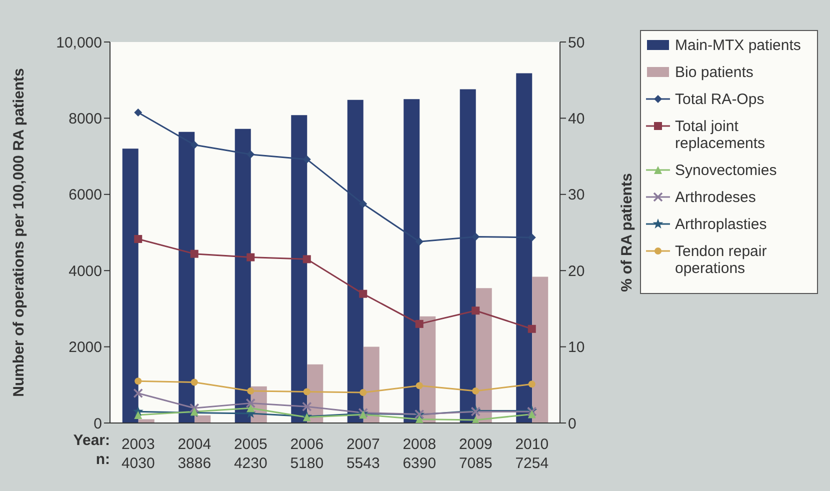 This screenshot has height=491, width=830. I want to click on y-tick-label: 10,000, so click(79, 43).